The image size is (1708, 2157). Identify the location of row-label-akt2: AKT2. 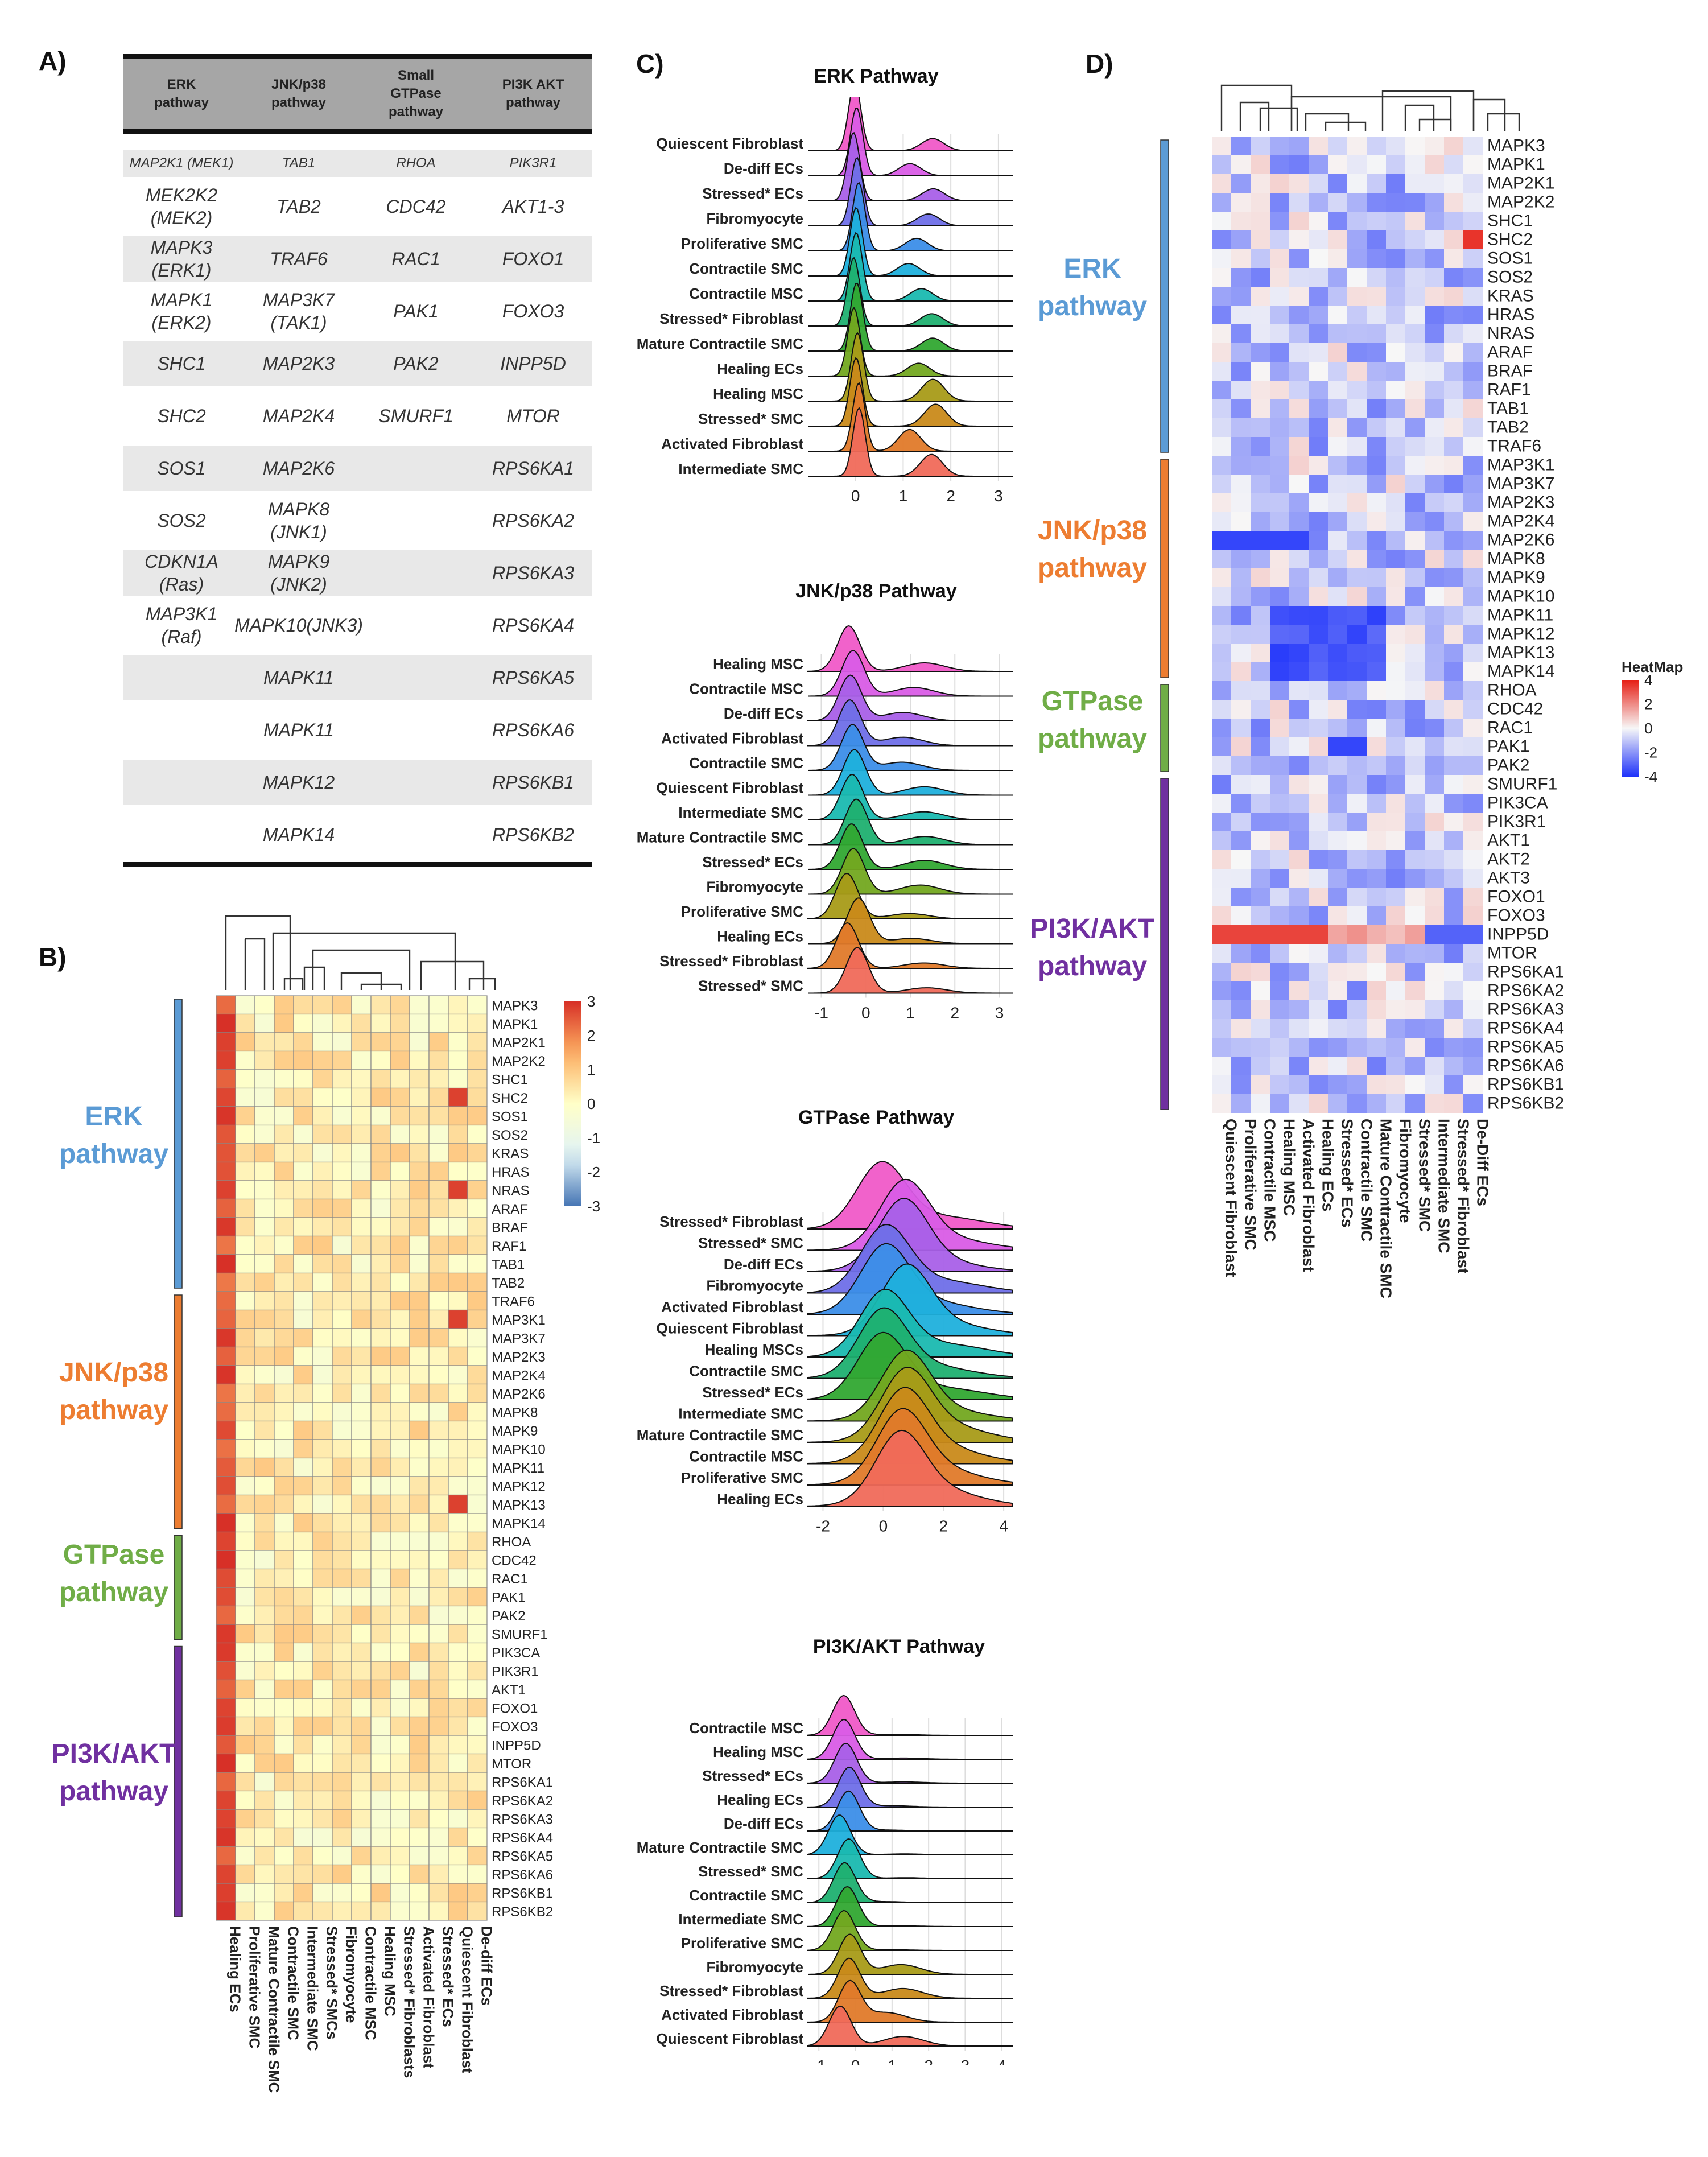
(1508, 859).